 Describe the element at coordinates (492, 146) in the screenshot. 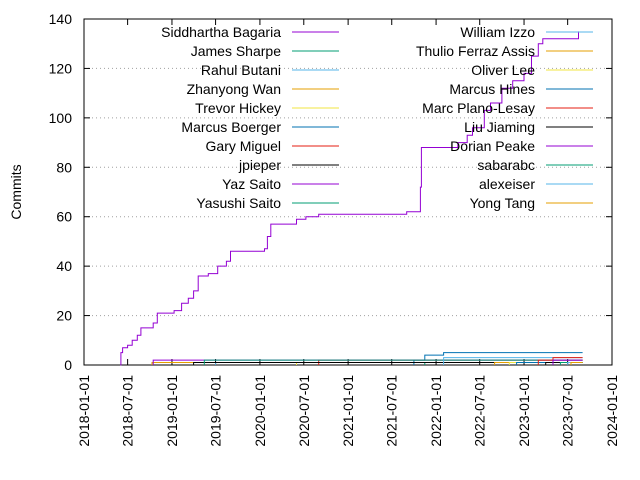

I see `legend-label: Dorian Peake` at that location.